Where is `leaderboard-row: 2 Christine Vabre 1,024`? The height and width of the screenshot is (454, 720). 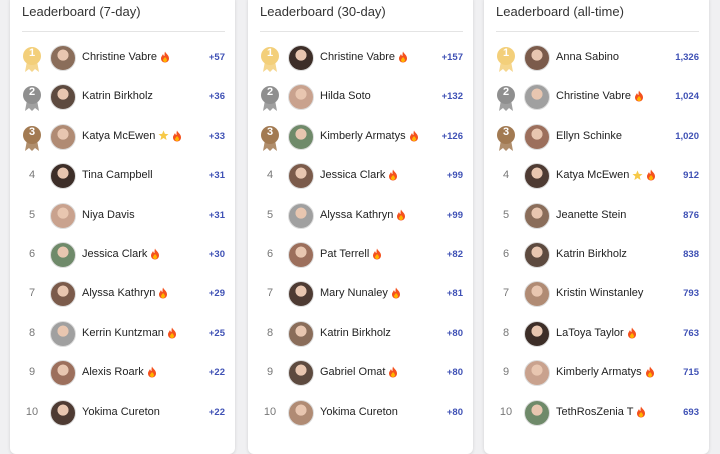 leaderboard-row: 2 Christine Vabre 1,024 is located at coordinates (596, 97).